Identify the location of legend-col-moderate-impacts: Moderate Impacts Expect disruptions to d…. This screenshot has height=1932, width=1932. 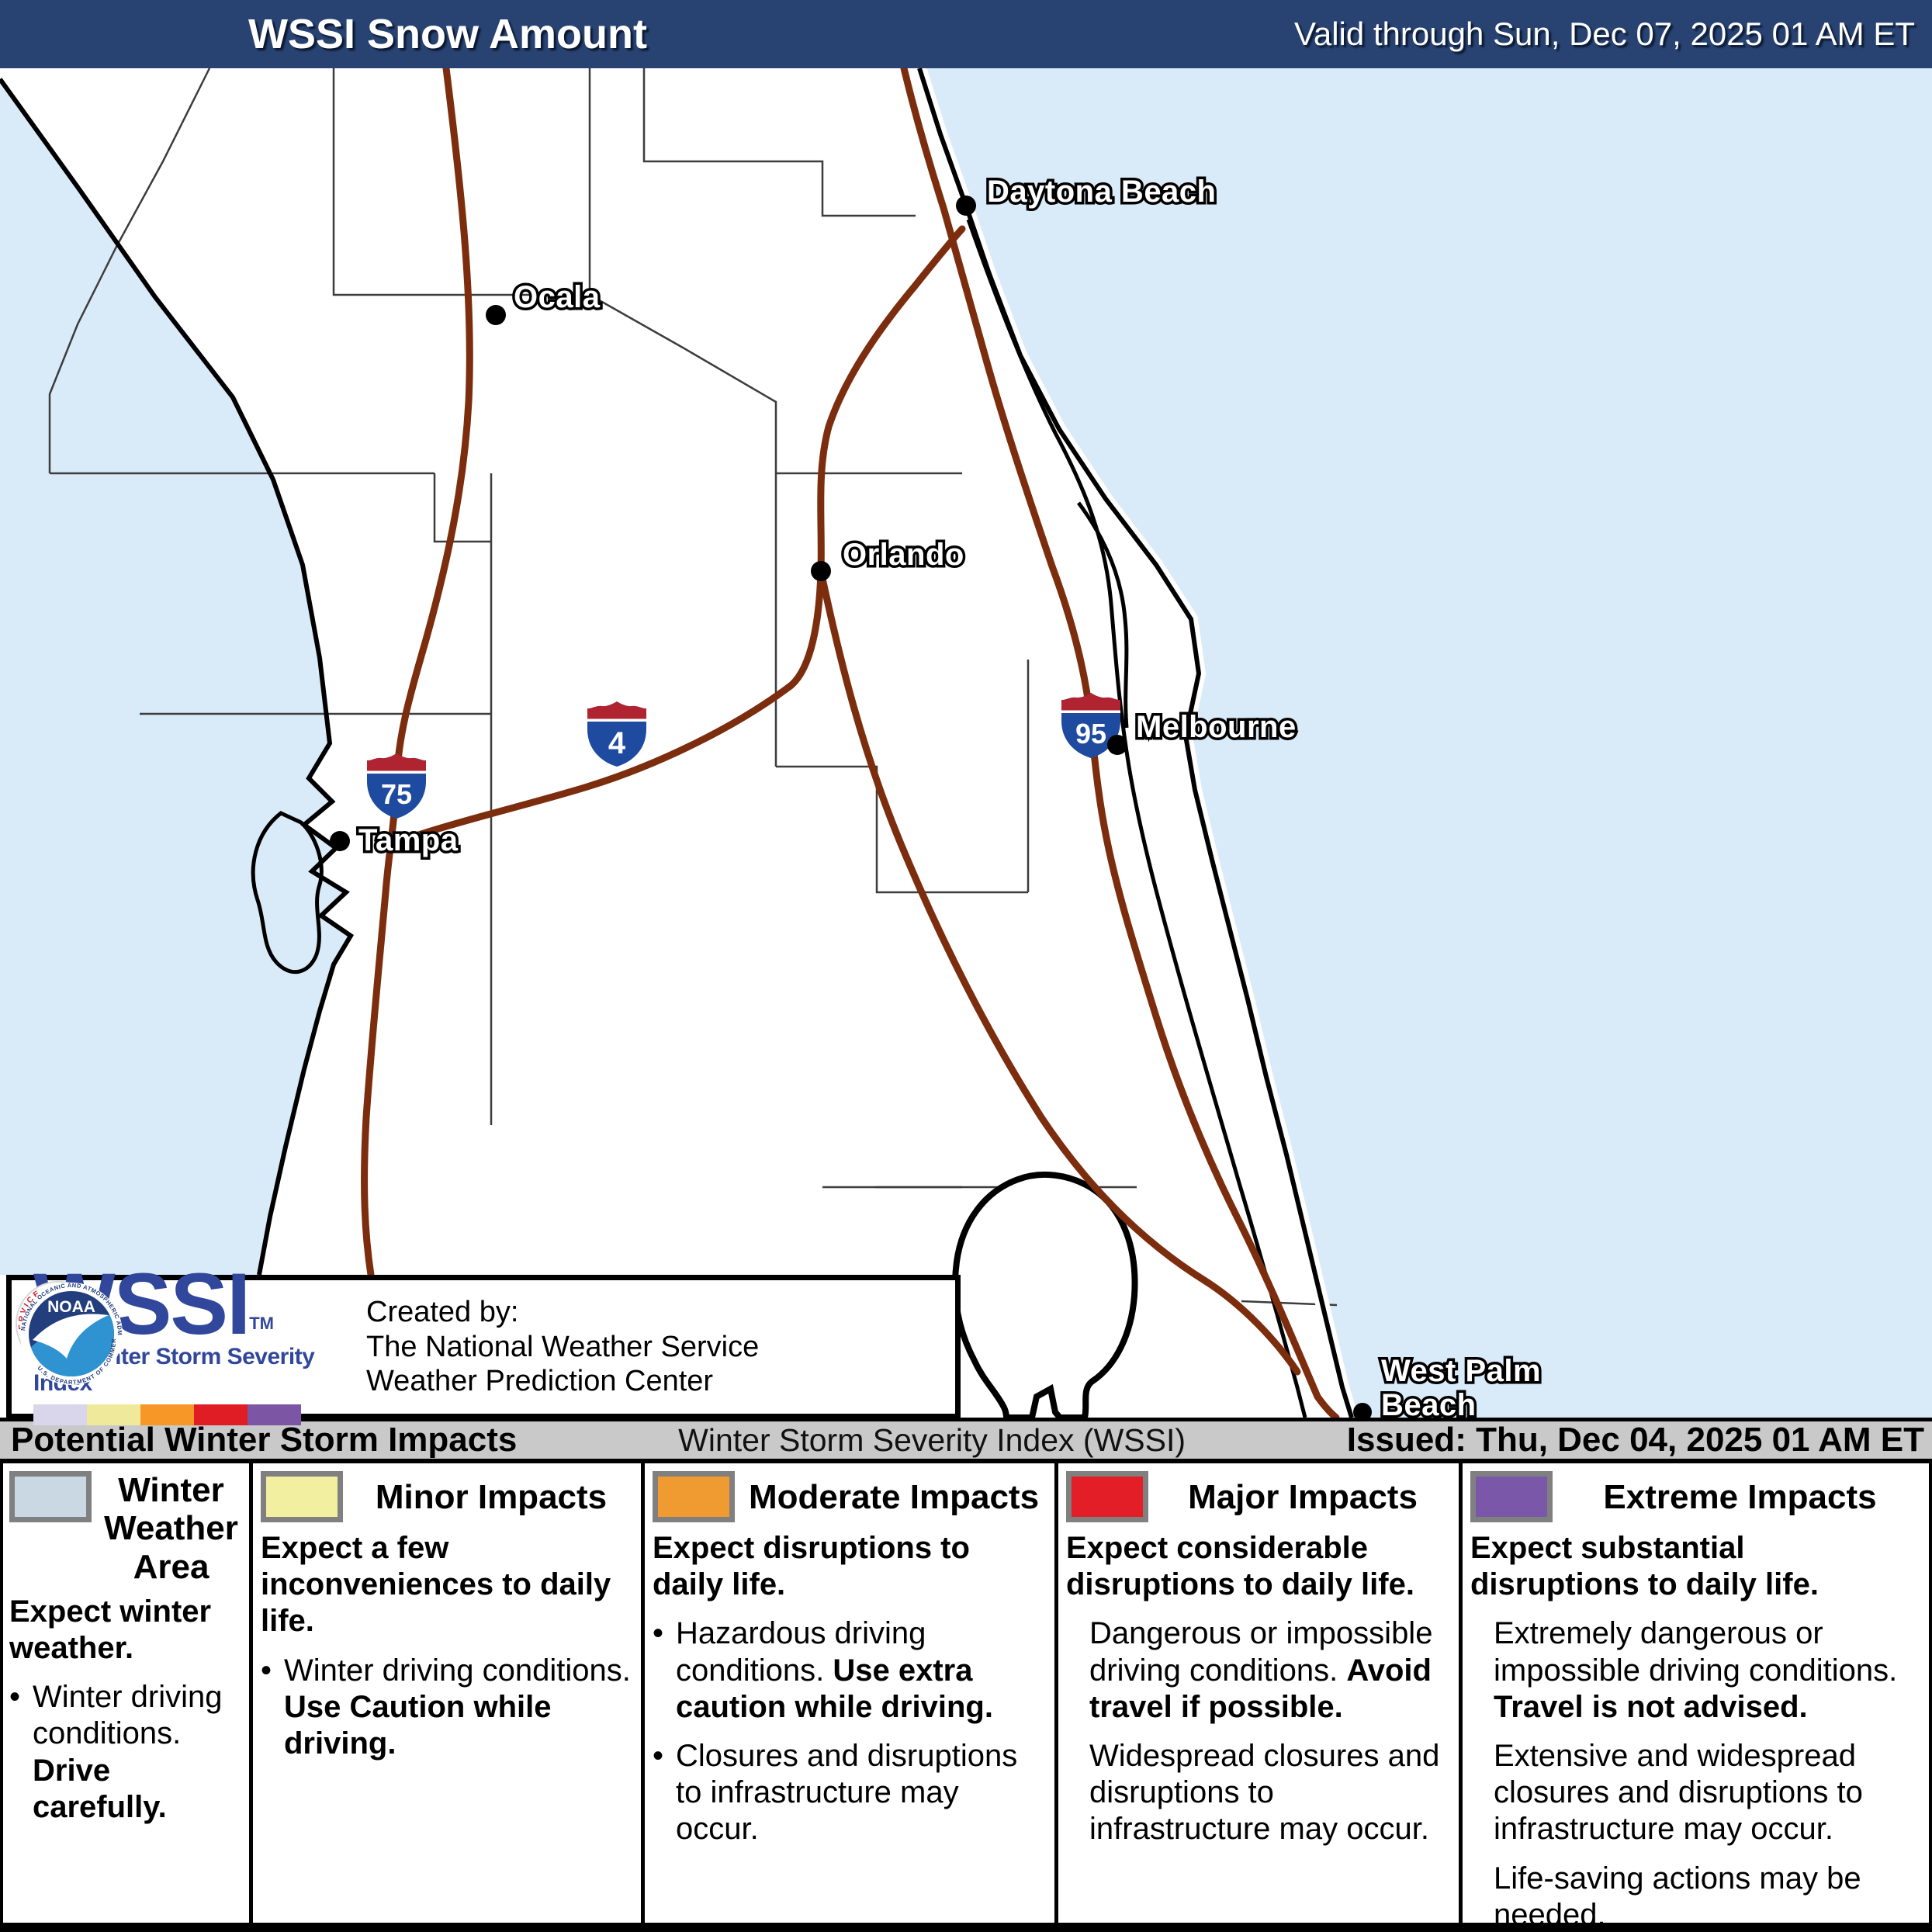
(851, 1693).